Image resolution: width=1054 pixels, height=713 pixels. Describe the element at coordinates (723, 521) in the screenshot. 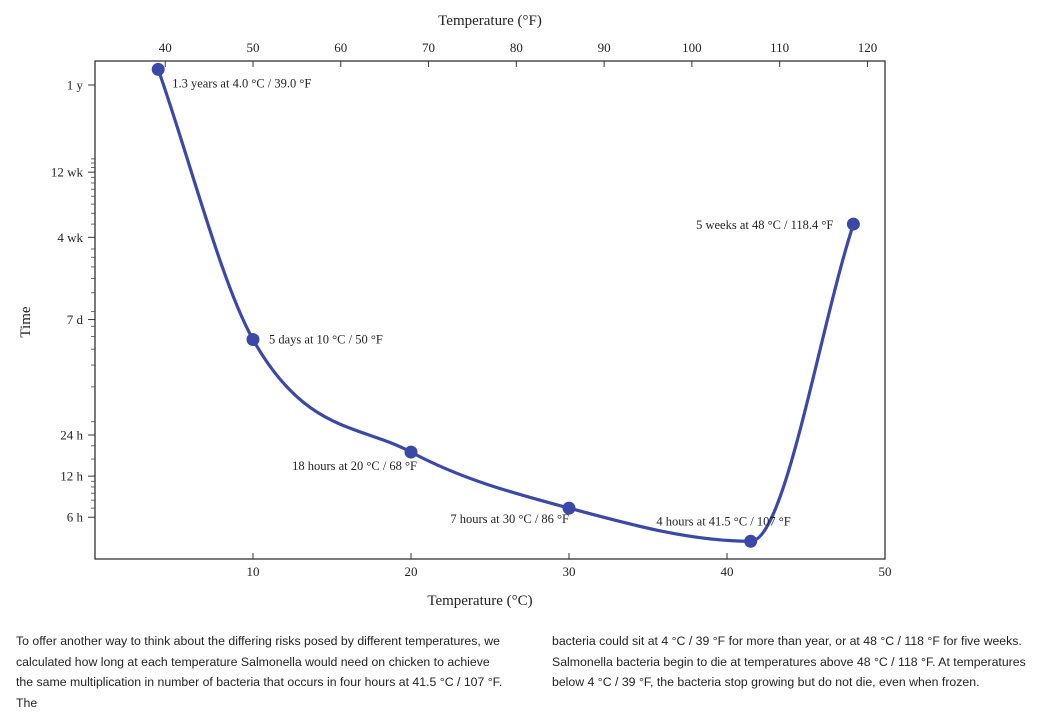

I see `data-point-label: 4 hours at 41.5 °C / 107 °F` at that location.